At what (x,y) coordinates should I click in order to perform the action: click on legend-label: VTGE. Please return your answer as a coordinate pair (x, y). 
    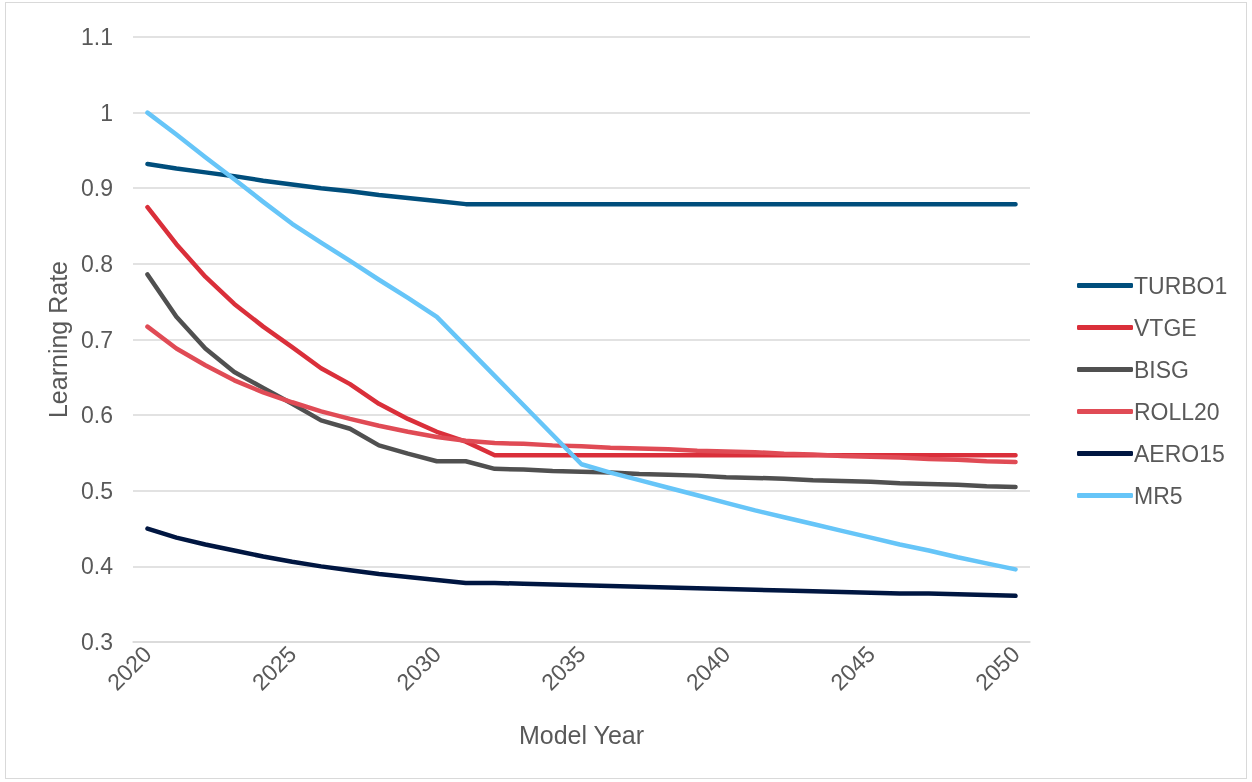
    Looking at the image, I should click on (1165, 327).